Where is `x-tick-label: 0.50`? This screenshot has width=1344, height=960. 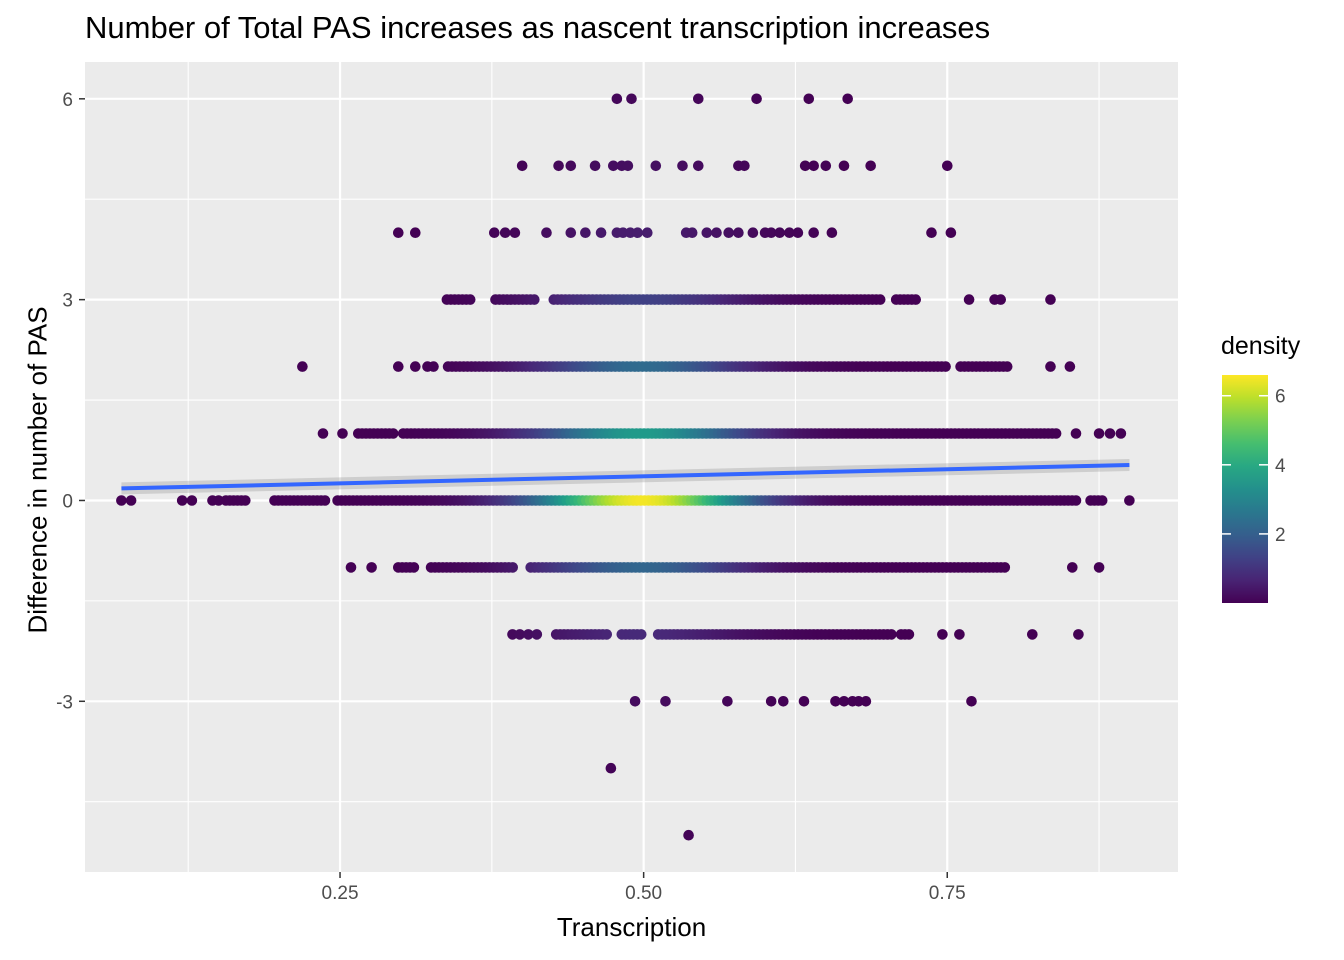 x-tick-label: 0.50 is located at coordinates (643, 893).